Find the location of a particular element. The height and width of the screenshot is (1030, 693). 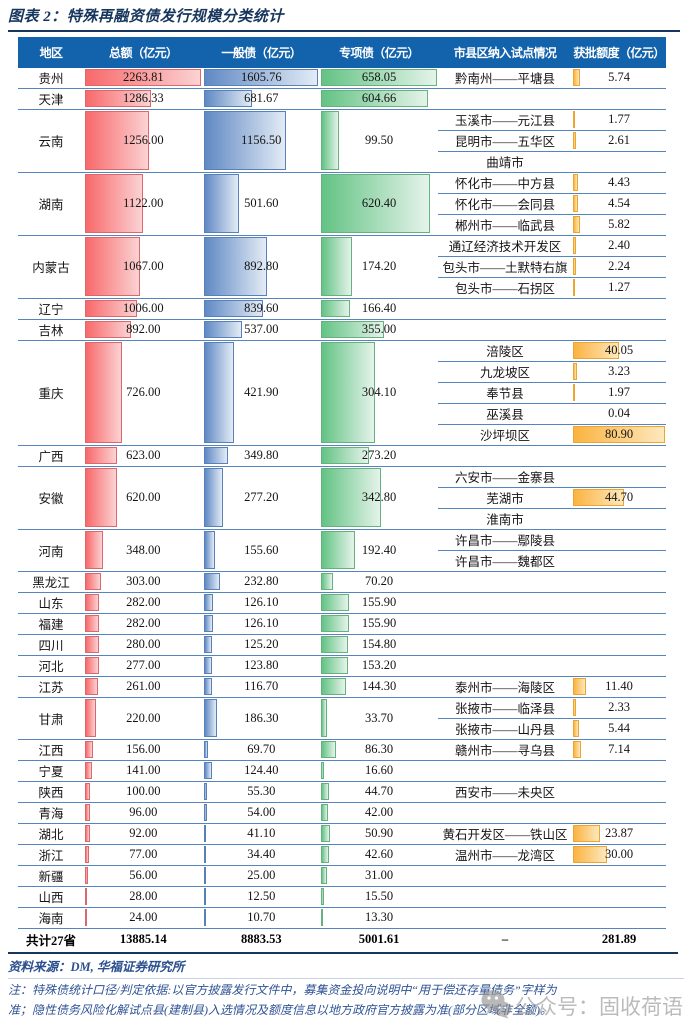

pilot-name is located at coordinates (505, 309).